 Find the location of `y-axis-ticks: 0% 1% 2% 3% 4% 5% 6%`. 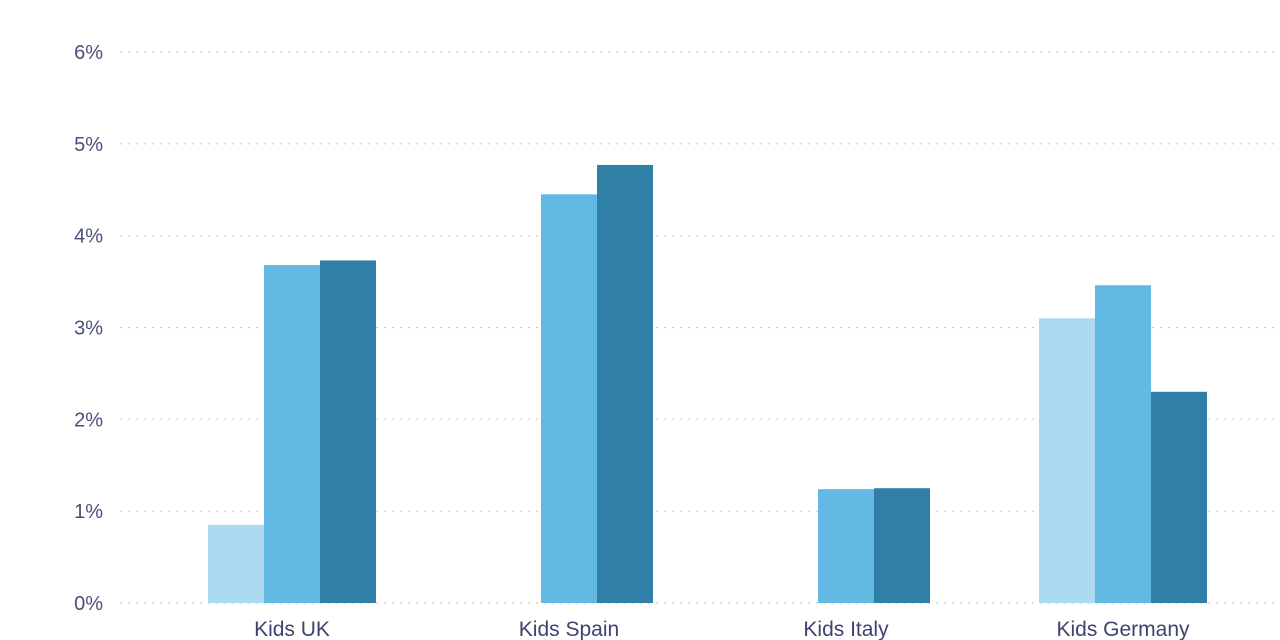

y-axis-ticks: 0% 1% 2% 3% 4% 5% 6% is located at coordinates (88, 328).